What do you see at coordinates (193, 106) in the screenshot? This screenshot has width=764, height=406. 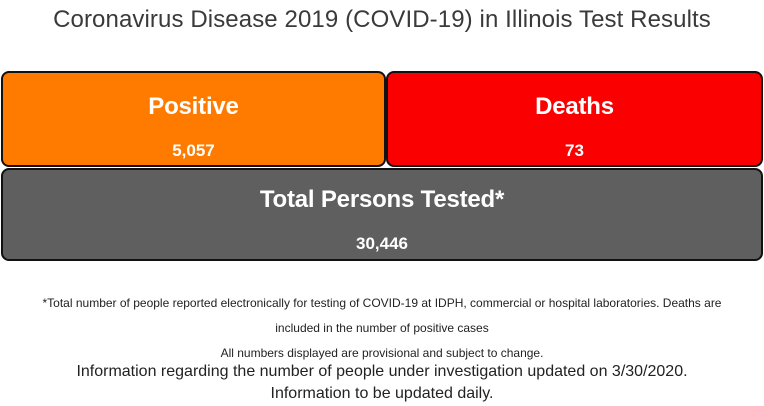 I see `positive-label: Positive` at bounding box center [193, 106].